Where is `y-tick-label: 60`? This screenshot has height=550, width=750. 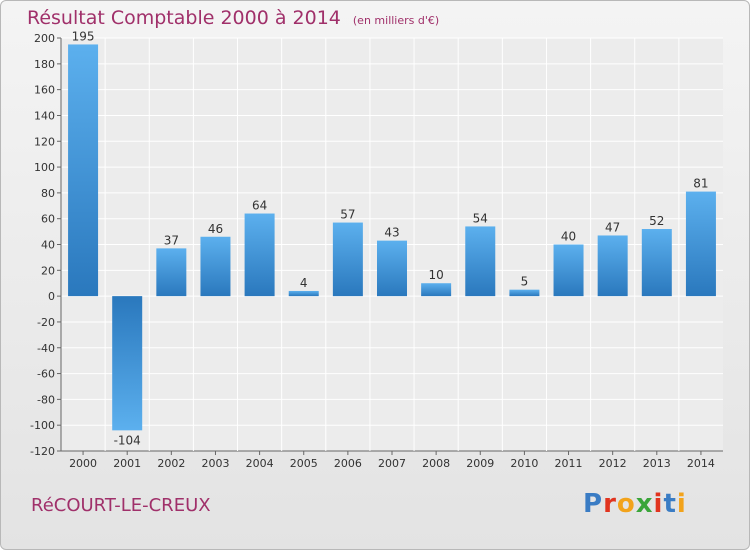
y-tick-label: 60 is located at coordinates (48, 219).